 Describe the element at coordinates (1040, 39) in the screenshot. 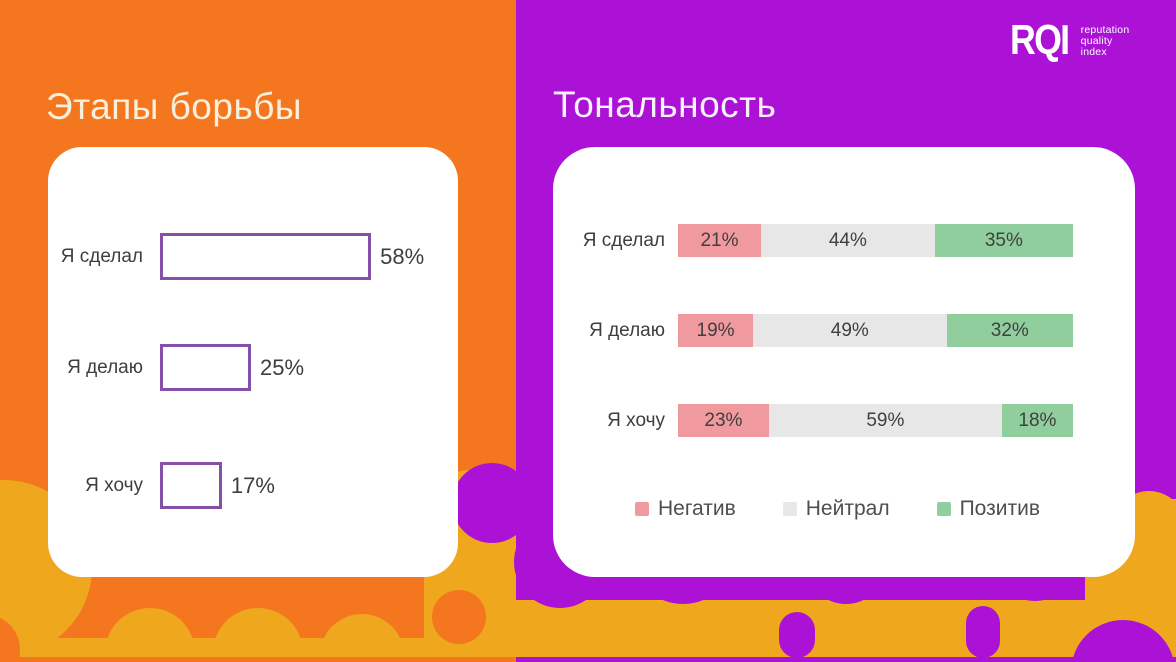

I see `rqi-logo-text: RQI` at that location.